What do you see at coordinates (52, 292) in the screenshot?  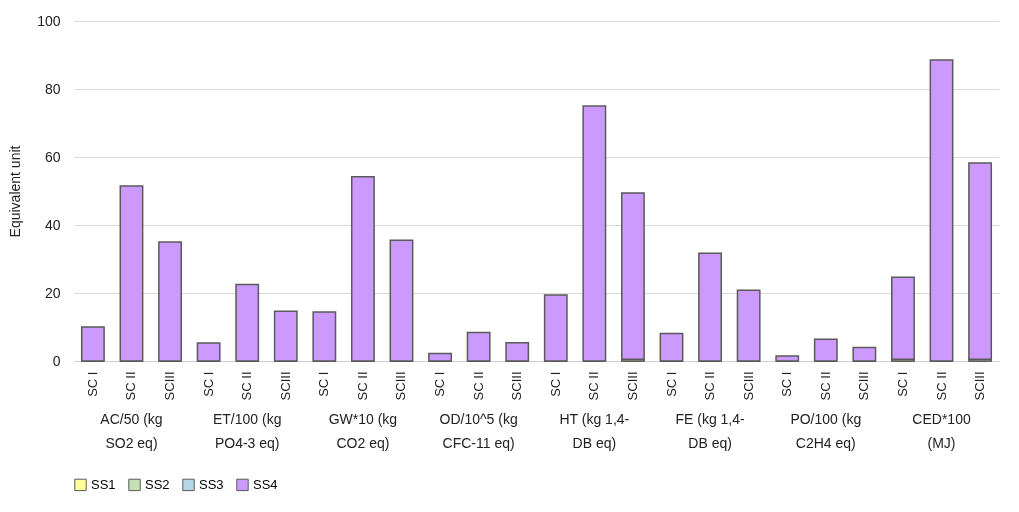 I see `y-tick-label: 20` at bounding box center [52, 292].